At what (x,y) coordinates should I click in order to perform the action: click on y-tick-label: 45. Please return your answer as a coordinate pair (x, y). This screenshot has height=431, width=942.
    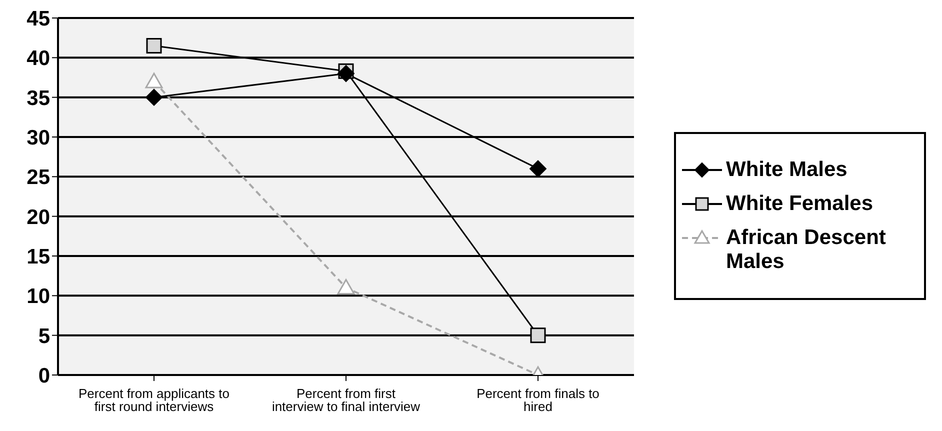
    Looking at the image, I should click on (38, 18).